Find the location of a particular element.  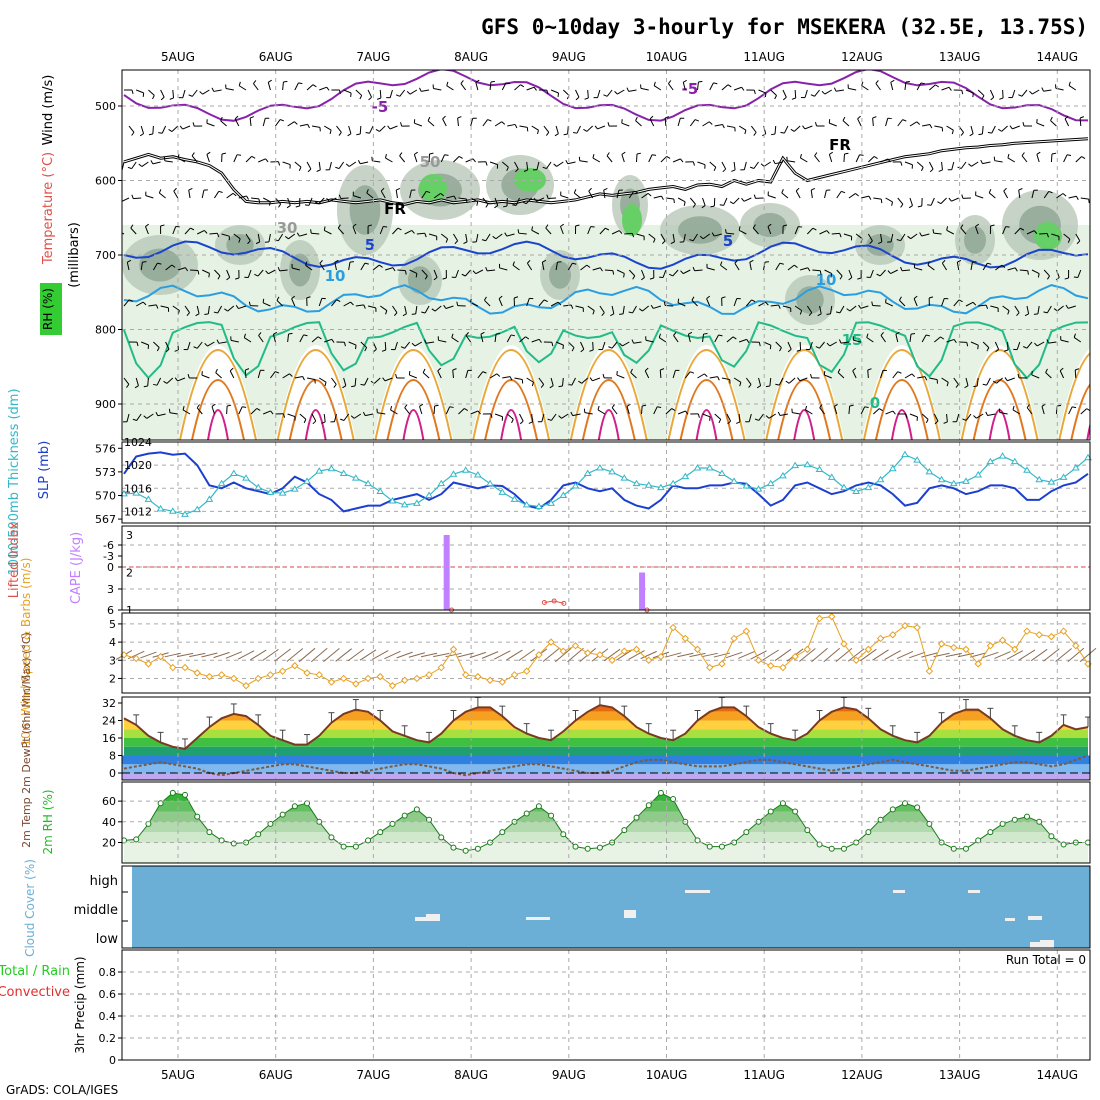

cape-tick-label: 2 is located at coordinates (129, 573).